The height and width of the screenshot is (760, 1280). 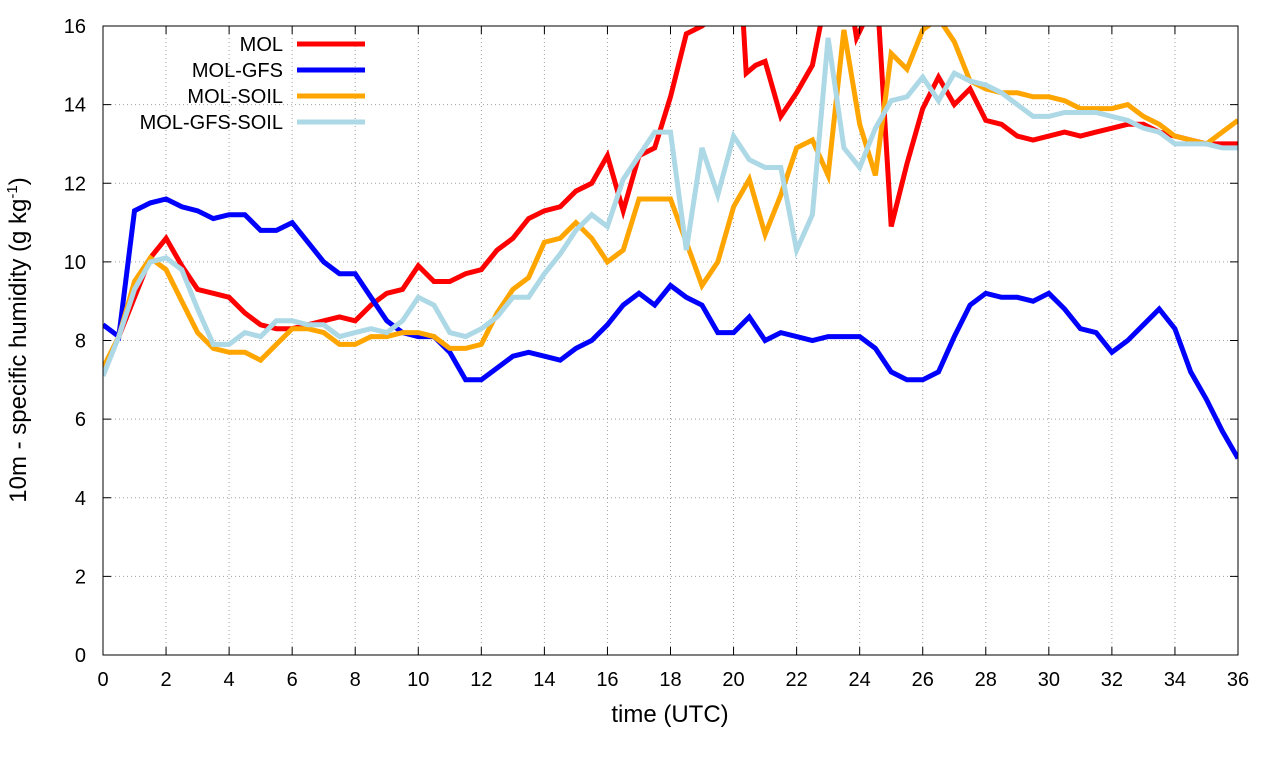 I want to click on x-tick-label: 26, so click(x=923, y=680).